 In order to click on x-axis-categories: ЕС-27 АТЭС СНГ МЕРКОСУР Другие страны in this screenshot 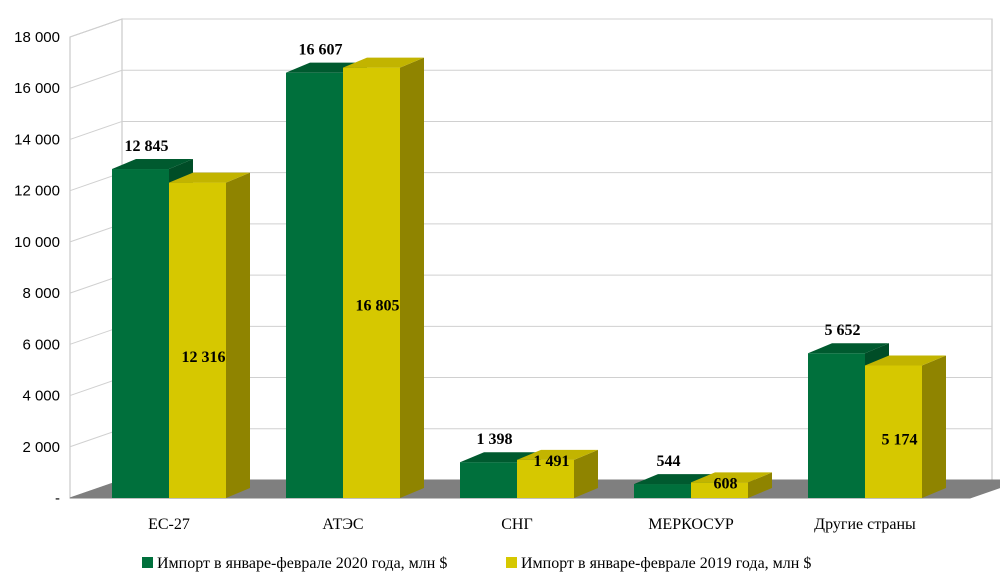, I will do `click(532, 524)`.